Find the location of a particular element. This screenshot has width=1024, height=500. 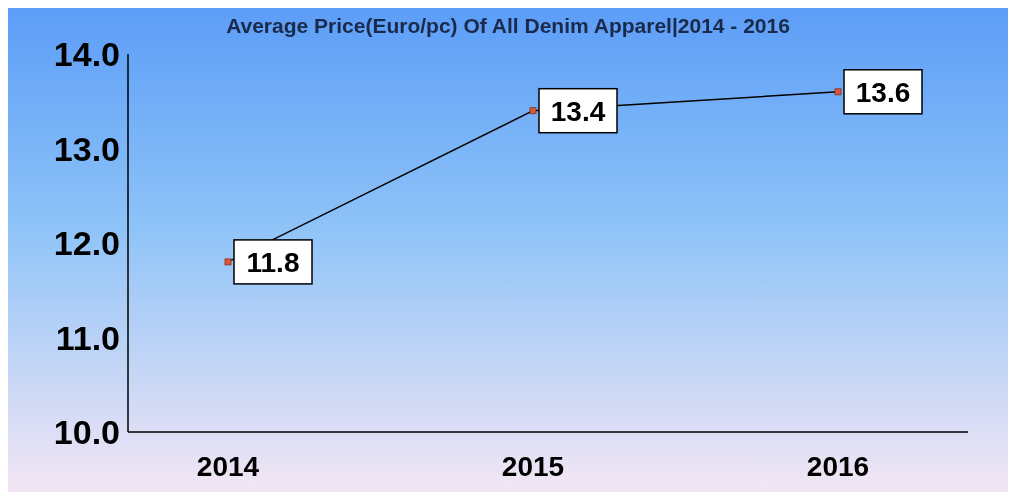

y-tick-label: 10.0 is located at coordinates (86, 432).